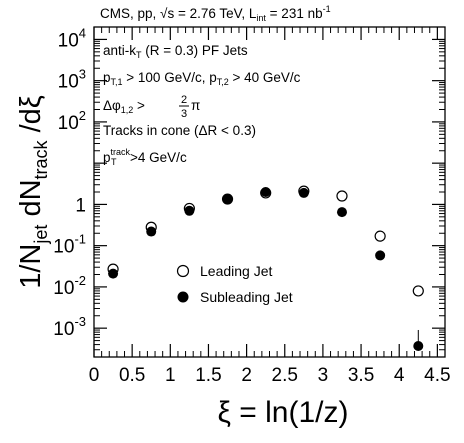  I want to click on y-tick-label: 1, so click(80, 205).